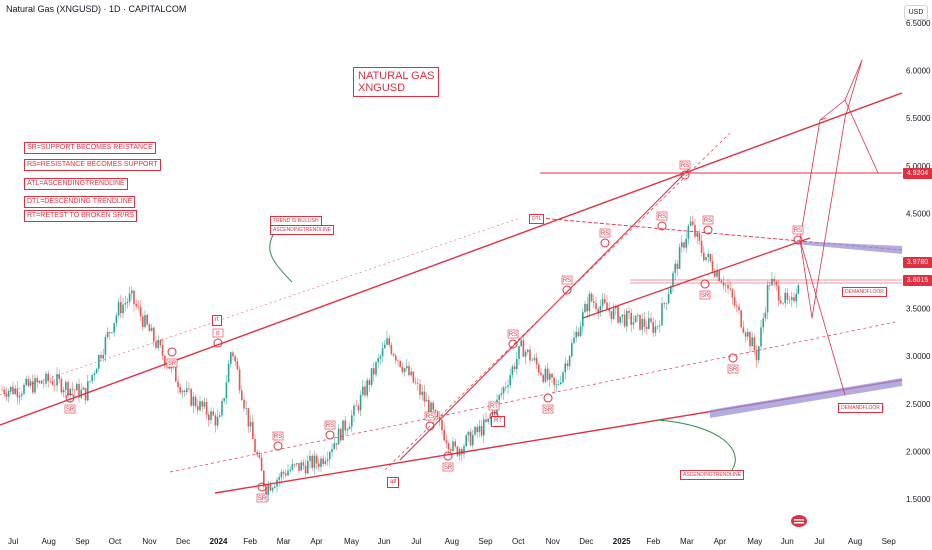 This screenshot has height=550, width=932. What do you see at coordinates (696, 445) in the screenshot?
I see `ascending-curve-arrow` at bounding box center [696, 445].